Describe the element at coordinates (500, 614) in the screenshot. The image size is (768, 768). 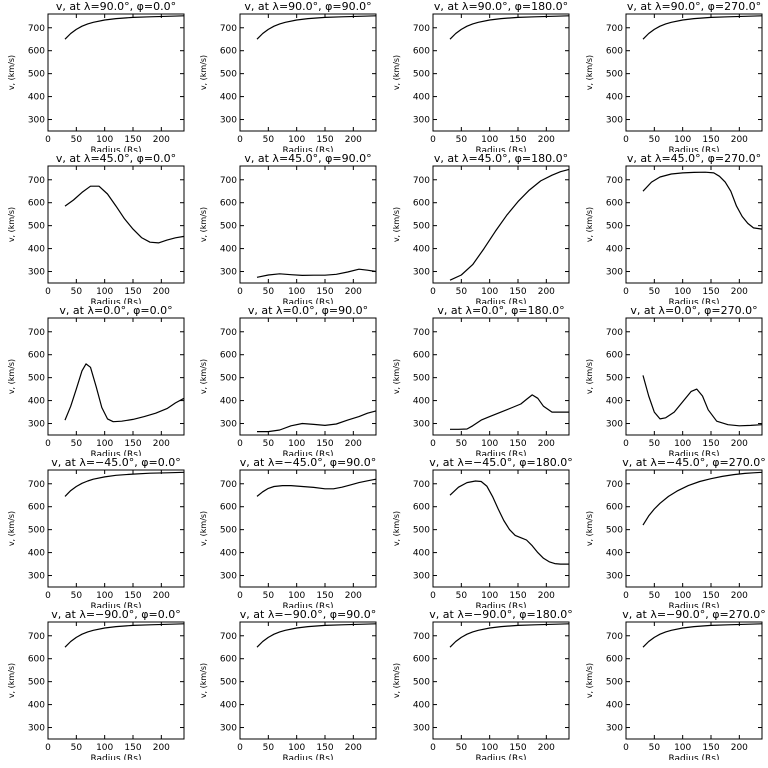
I see `chart-title: v, at λ=−90.0°, φ=180.0°` at that location.